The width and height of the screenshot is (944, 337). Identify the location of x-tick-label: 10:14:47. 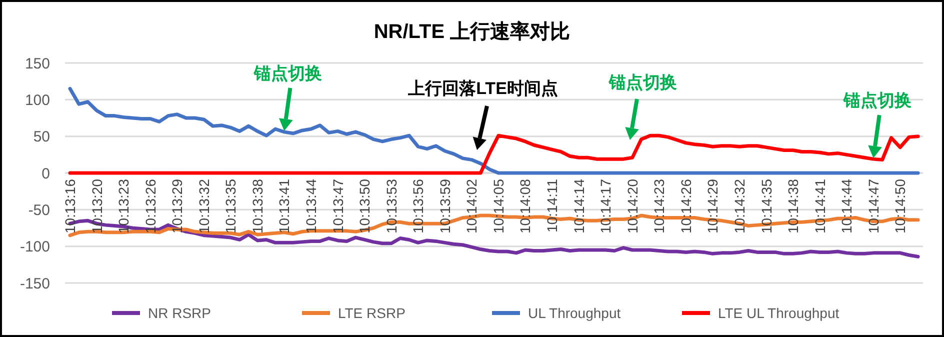
(873, 206).